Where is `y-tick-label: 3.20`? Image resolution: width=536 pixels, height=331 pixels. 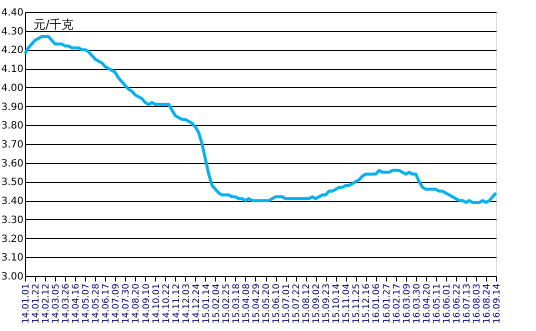 y-tick-label: 3.20 is located at coordinates (12, 239).